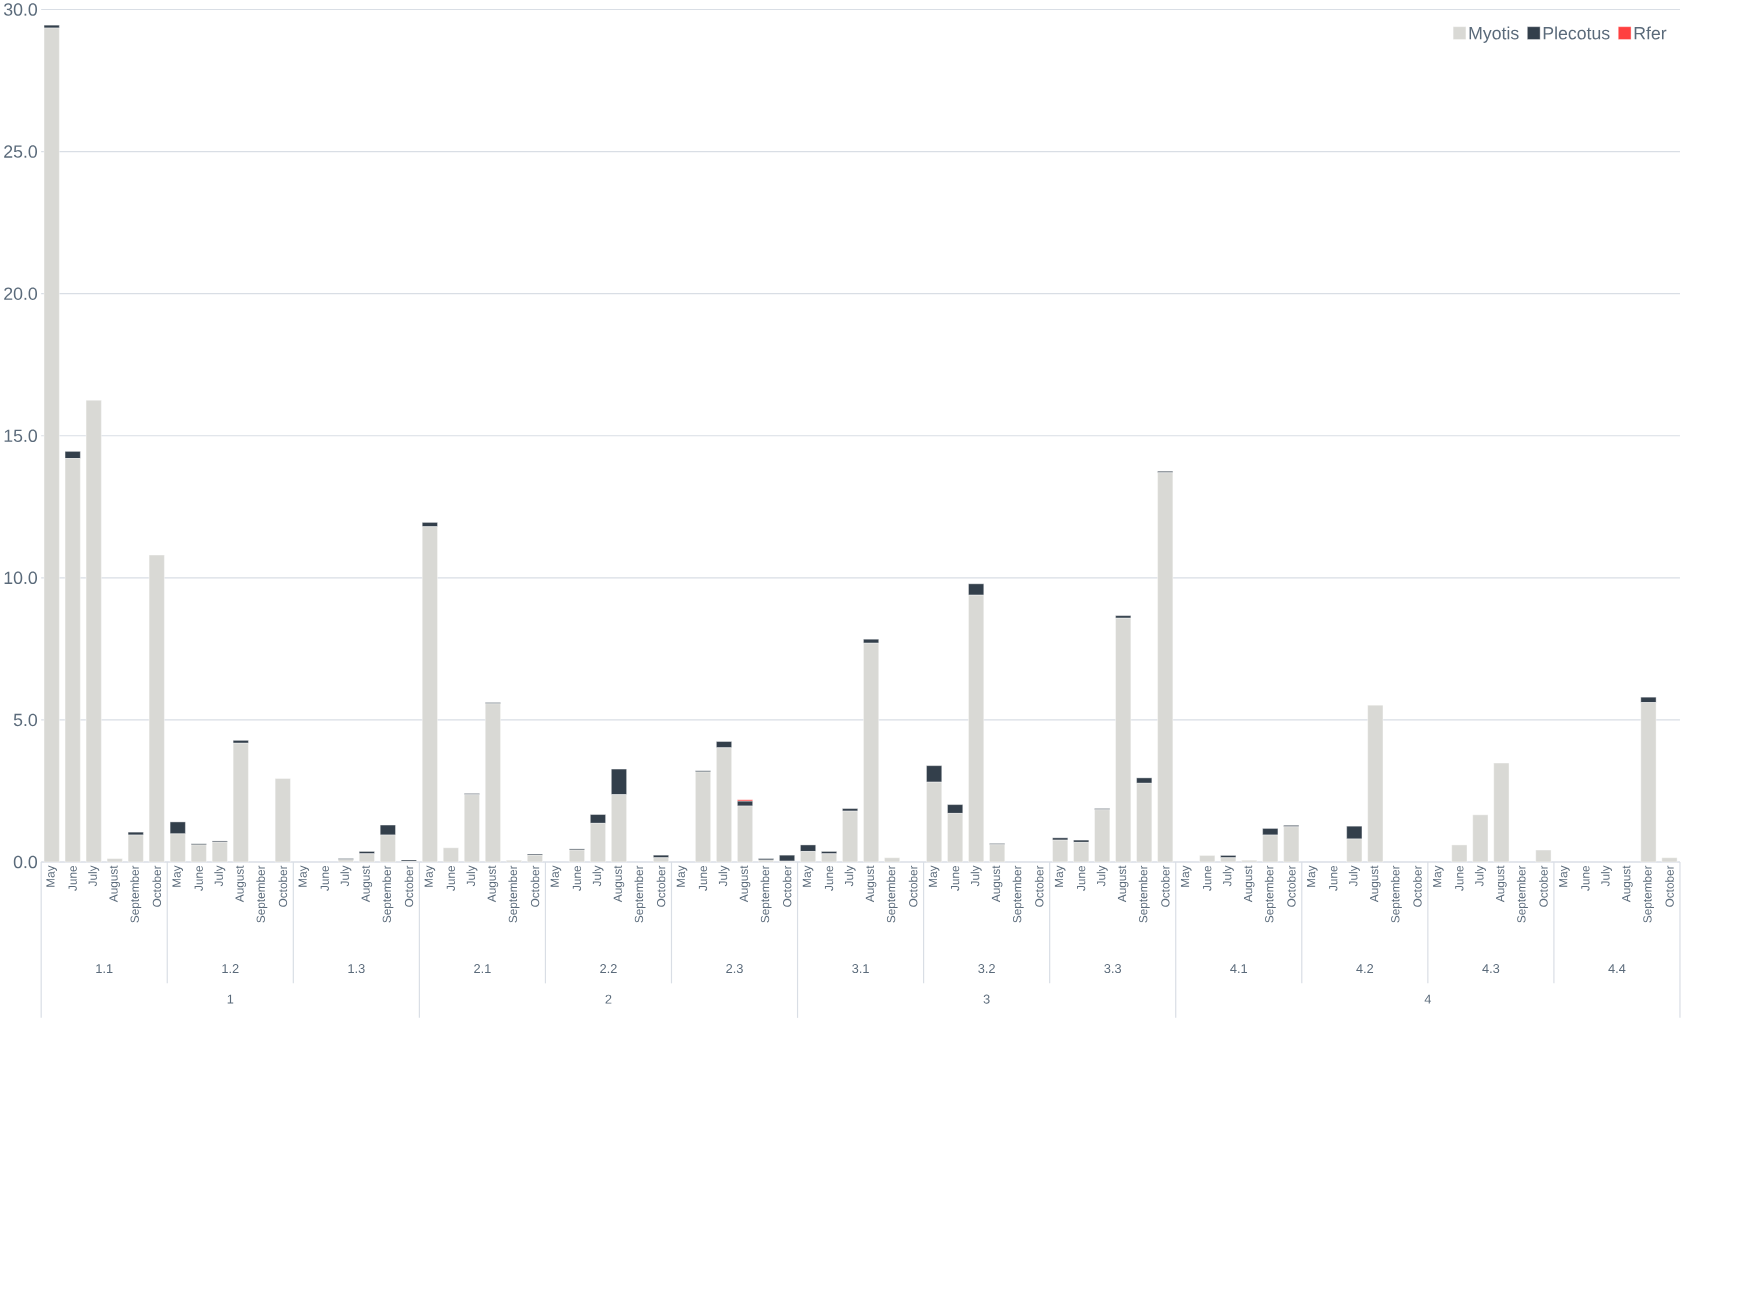  What do you see at coordinates (1113, 969) in the screenshot?
I see `text: 3.3` at bounding box center [1113, 969].